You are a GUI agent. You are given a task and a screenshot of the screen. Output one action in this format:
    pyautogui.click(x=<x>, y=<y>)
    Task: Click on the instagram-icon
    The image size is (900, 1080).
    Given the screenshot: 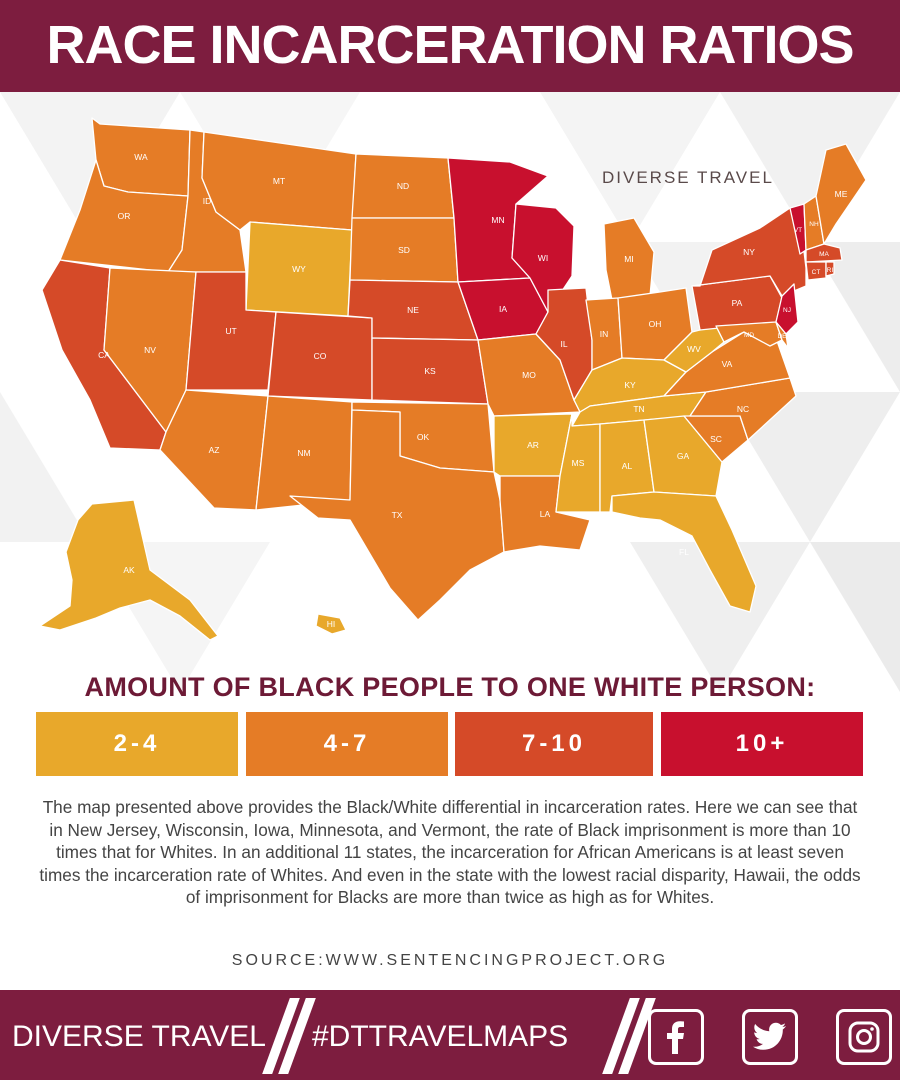 What is the action you would take?
    pyautogui.click(x=864, y=1037)
    